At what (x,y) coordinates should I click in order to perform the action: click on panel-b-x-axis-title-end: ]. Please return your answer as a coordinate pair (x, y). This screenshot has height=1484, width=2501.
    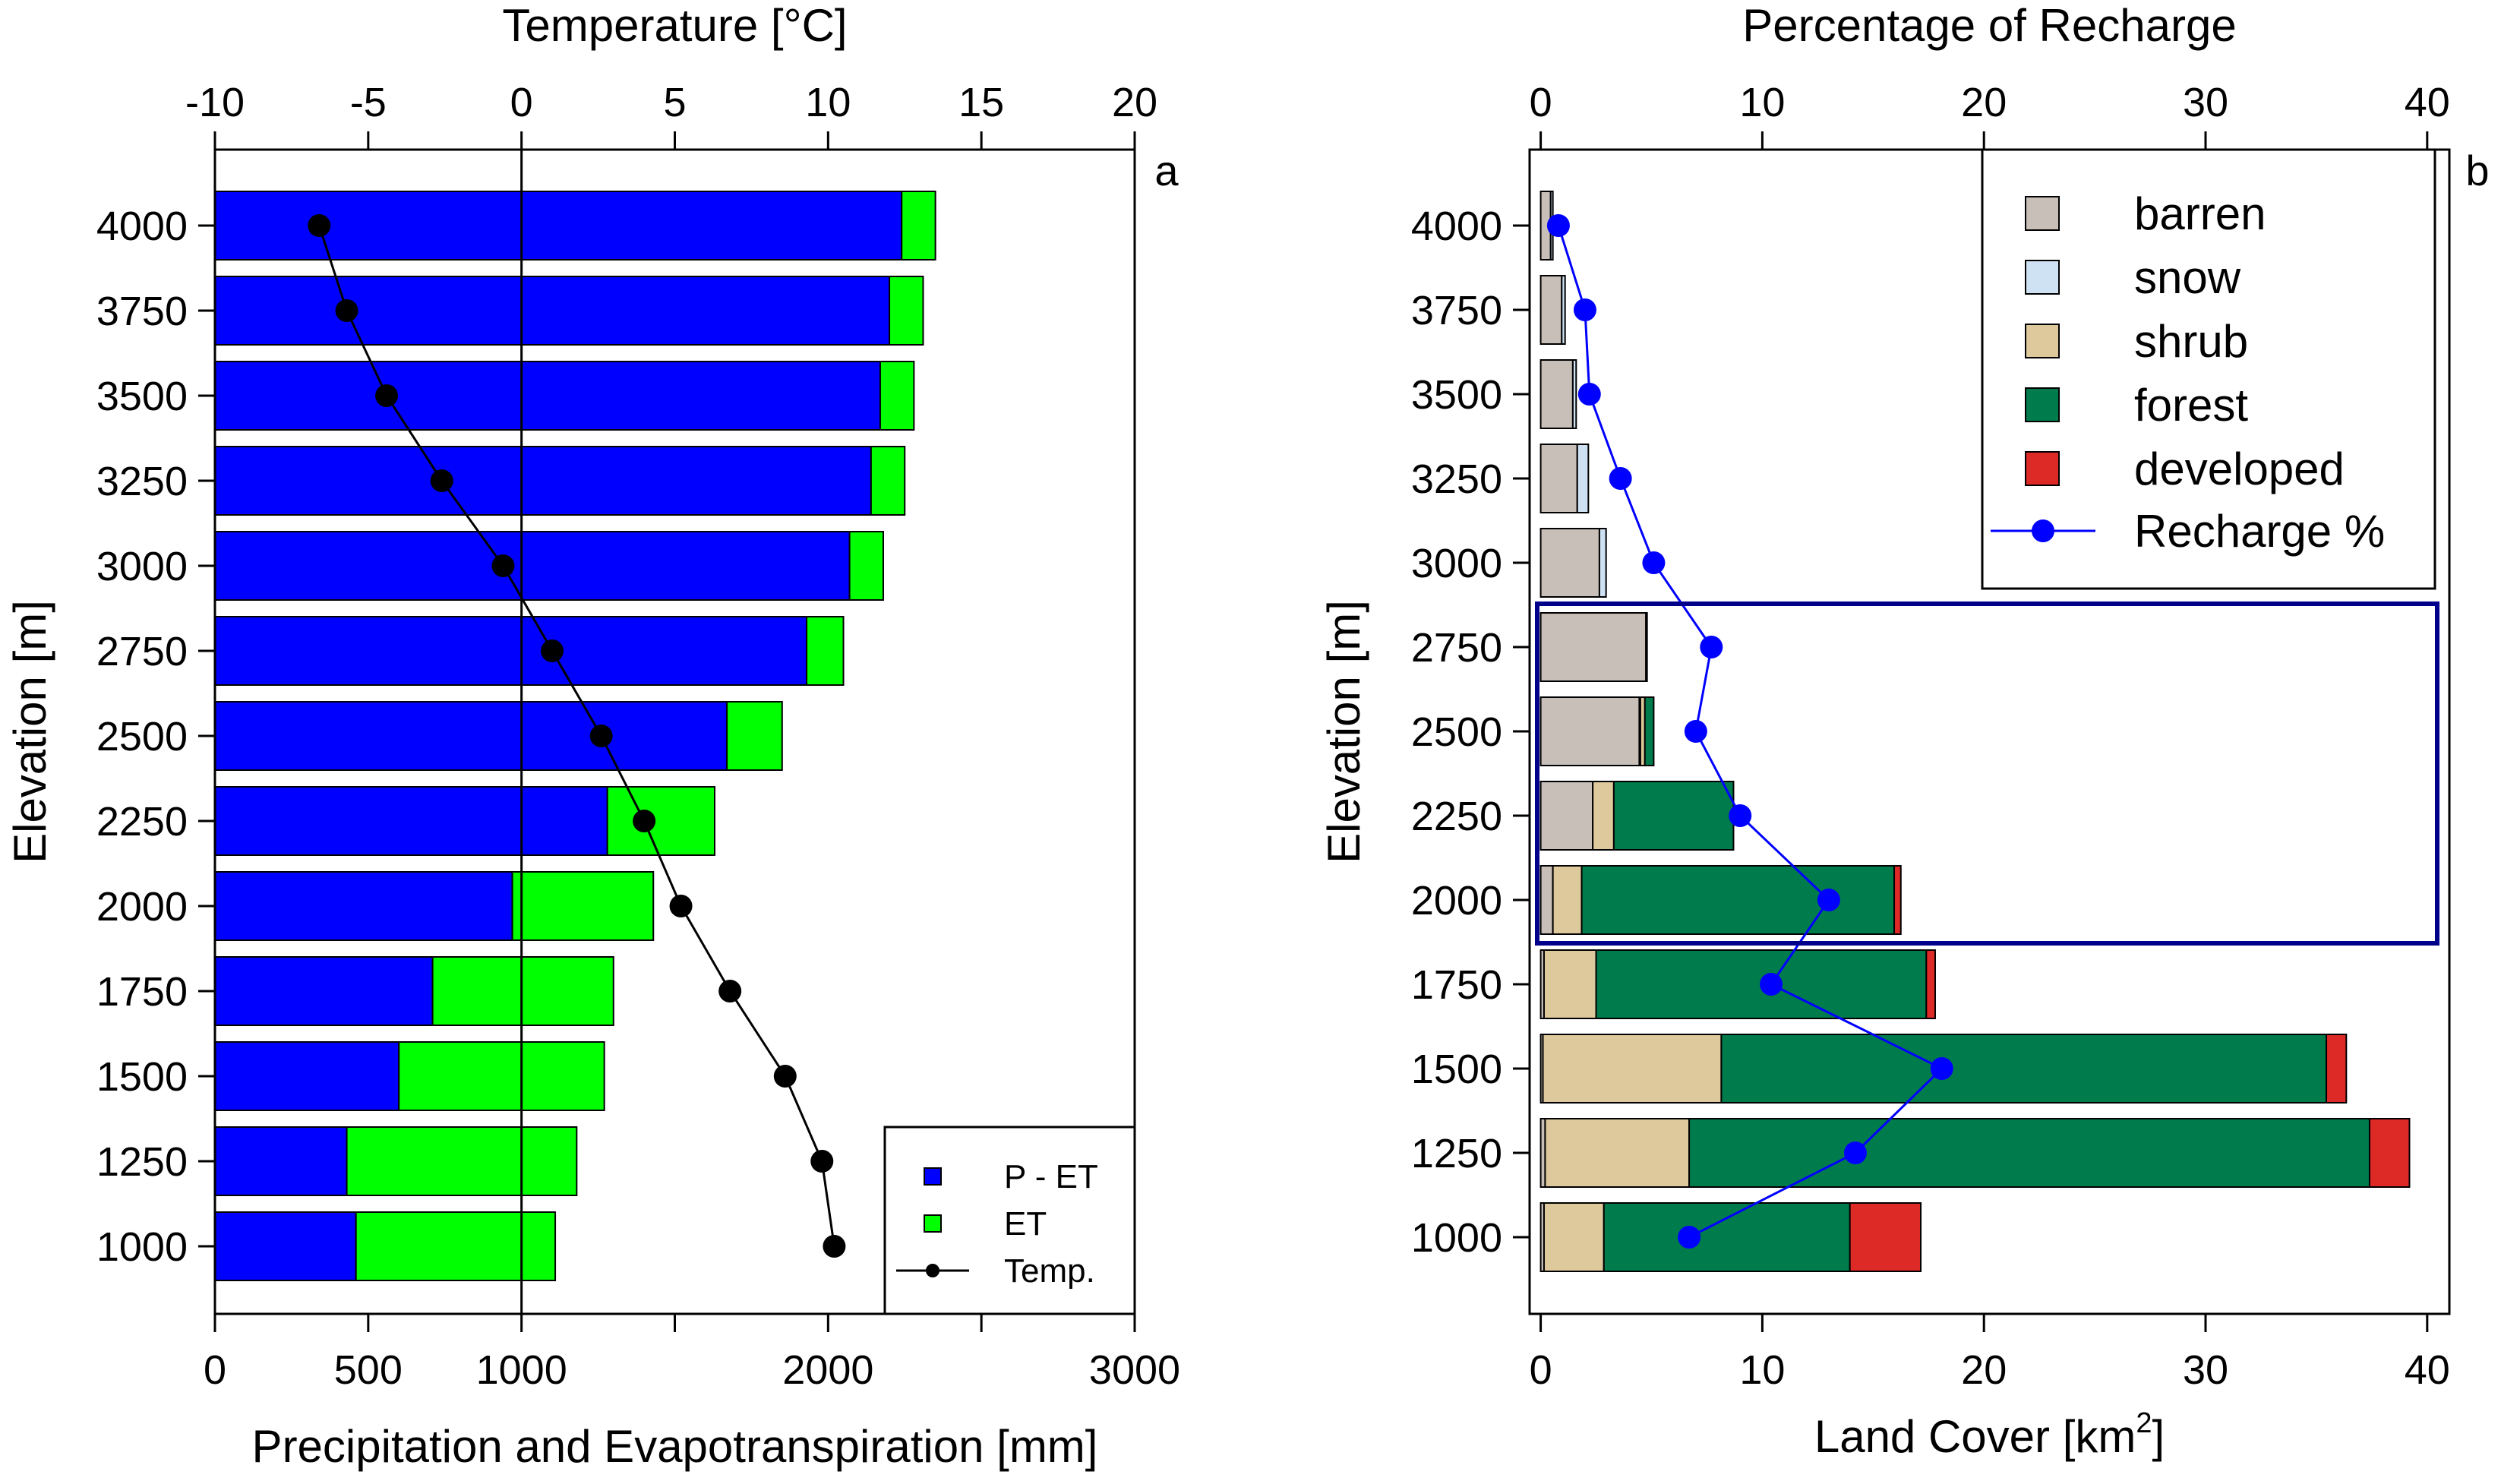
    Looking at the image, I should click on (2158, 1436).